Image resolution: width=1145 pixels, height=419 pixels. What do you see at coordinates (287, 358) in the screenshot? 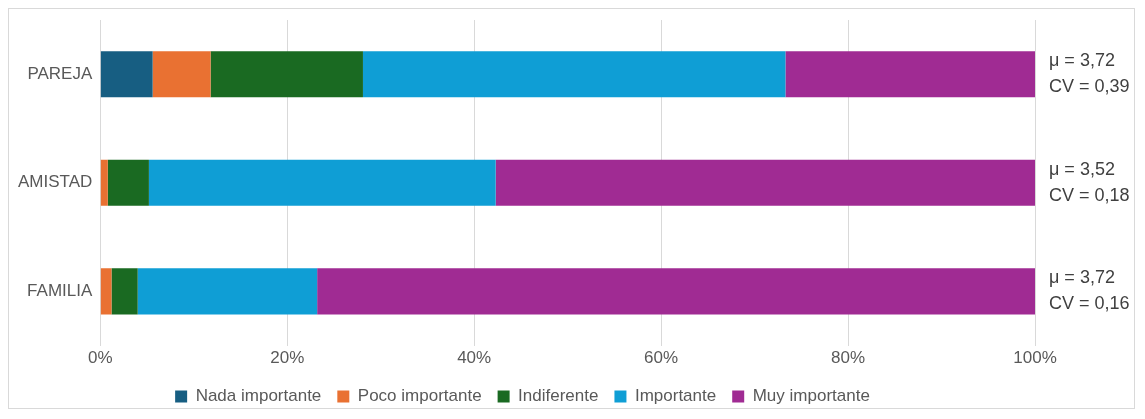
I see `x-tick-label: 20%` at bounding box center [287, 358].